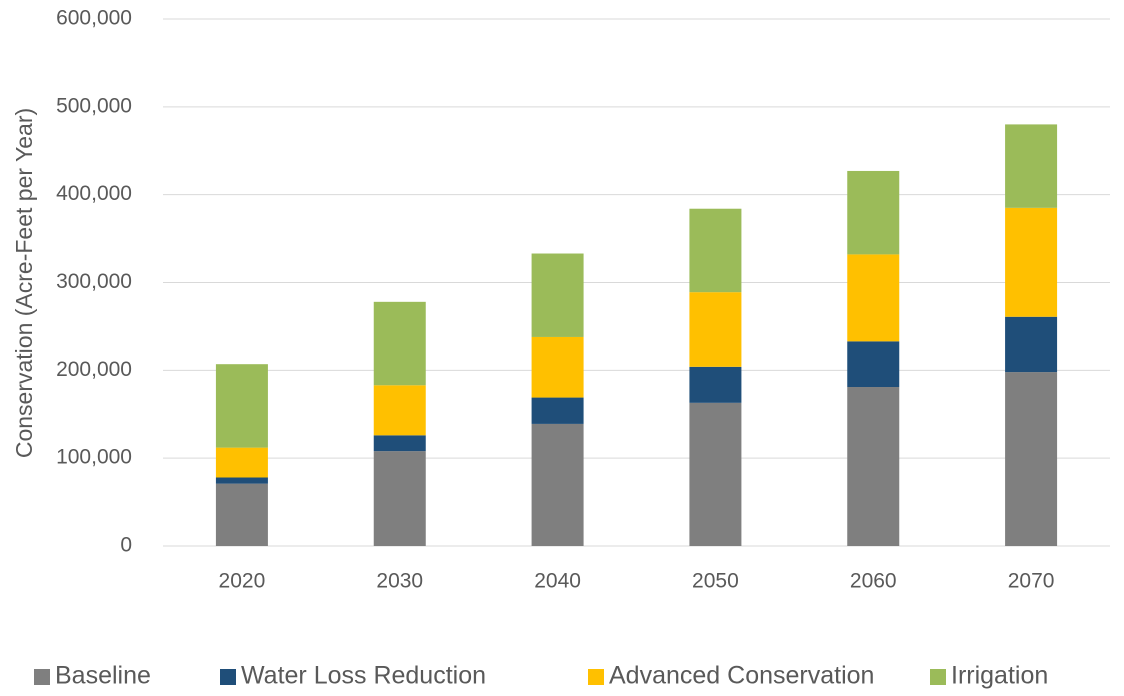 This screenshot has height=696, width=1124. Describe the element at coordinates (94, 369) in the screenshot. I see `y-tick-label: 200,000` at that location.